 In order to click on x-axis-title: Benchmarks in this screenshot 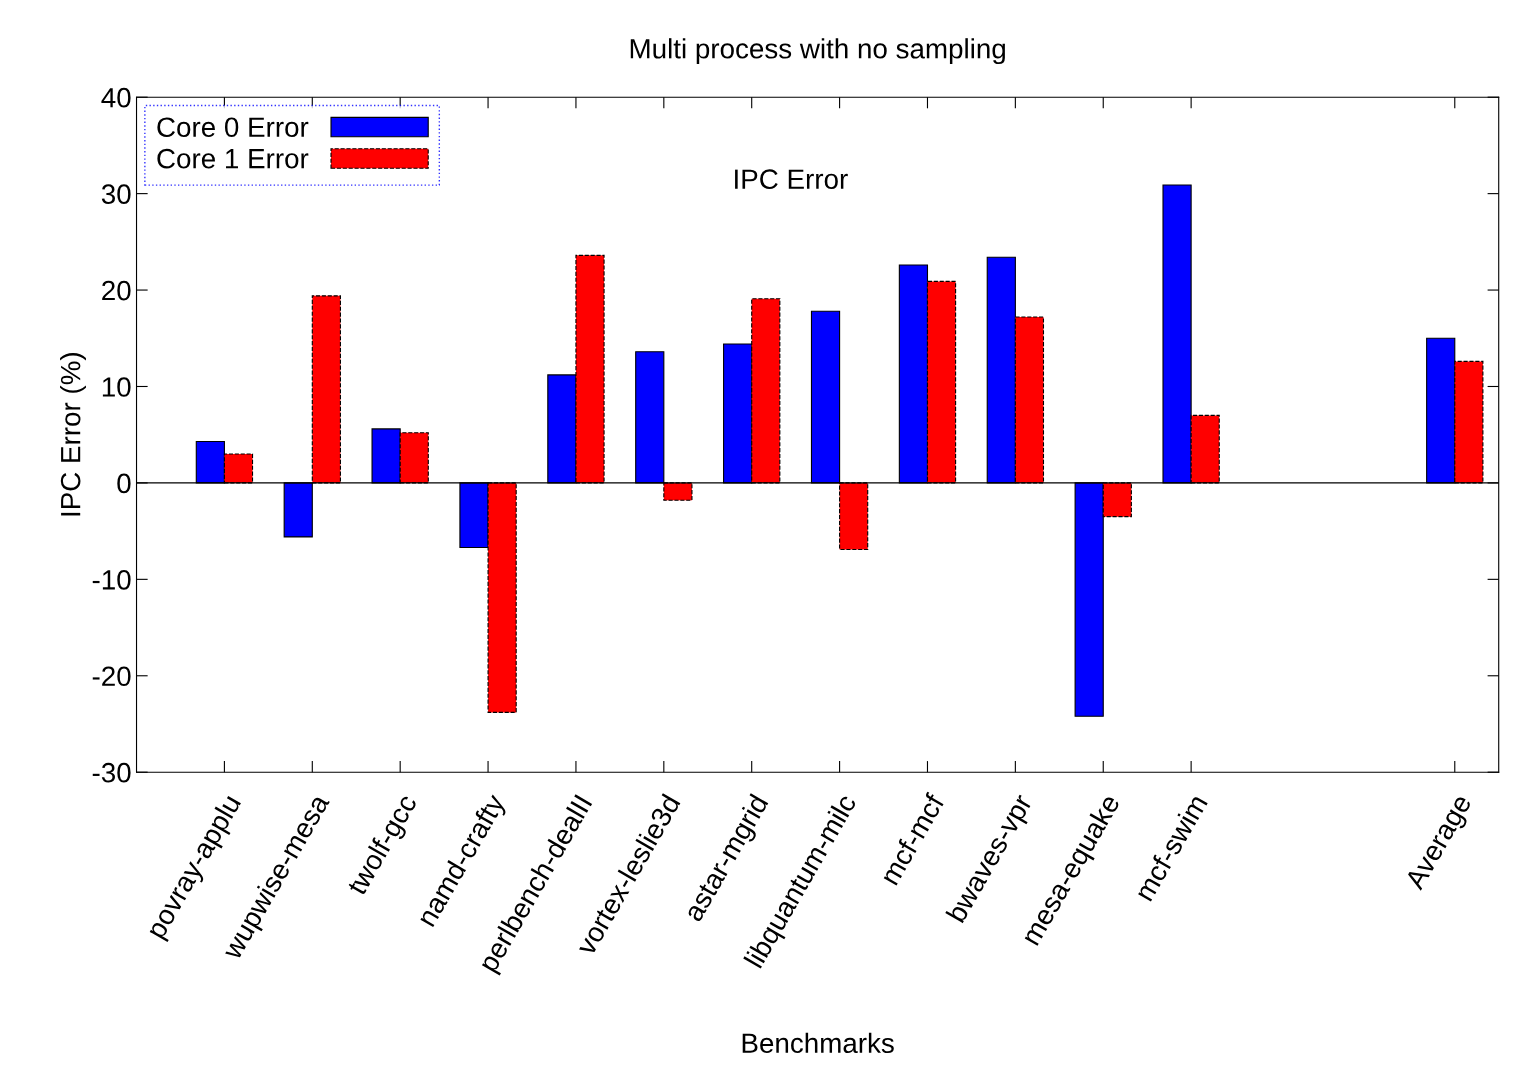, I will do `click(818, 1043)`.